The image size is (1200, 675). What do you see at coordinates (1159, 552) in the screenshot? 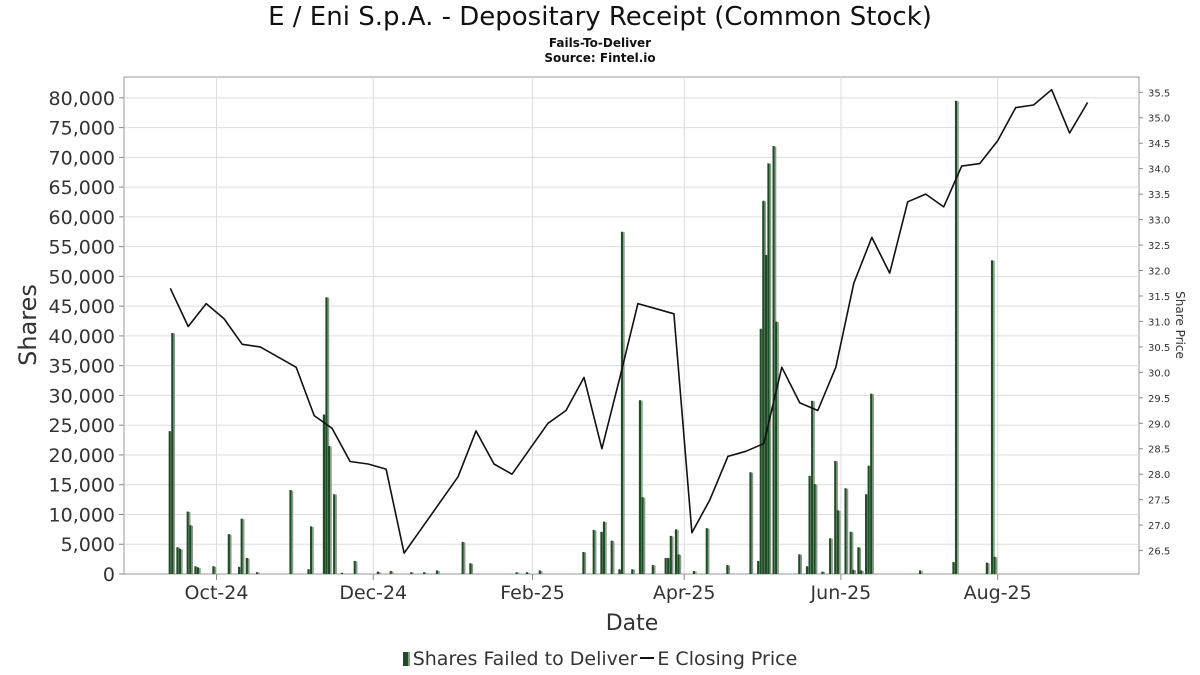
I see `y2-tick-label: 26.5` at bounding box center [1159, 552].